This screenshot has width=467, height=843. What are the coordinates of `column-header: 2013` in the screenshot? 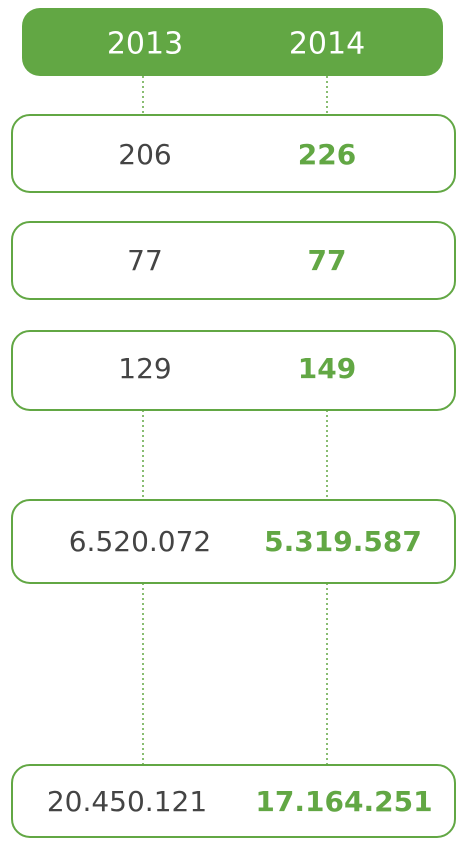 It's located at (145, 44).